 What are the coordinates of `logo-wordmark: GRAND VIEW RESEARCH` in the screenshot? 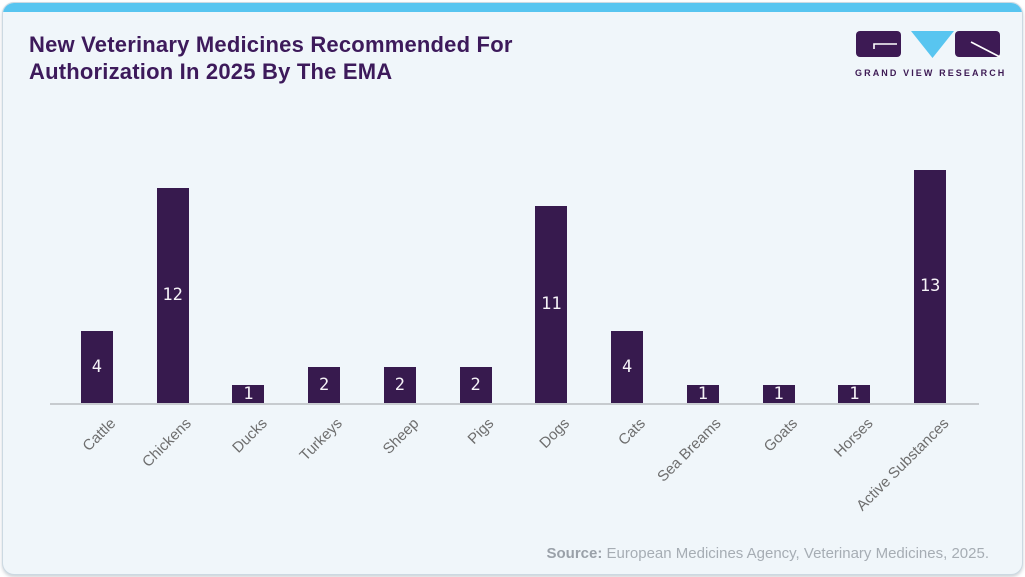 It's located at (931, 73).